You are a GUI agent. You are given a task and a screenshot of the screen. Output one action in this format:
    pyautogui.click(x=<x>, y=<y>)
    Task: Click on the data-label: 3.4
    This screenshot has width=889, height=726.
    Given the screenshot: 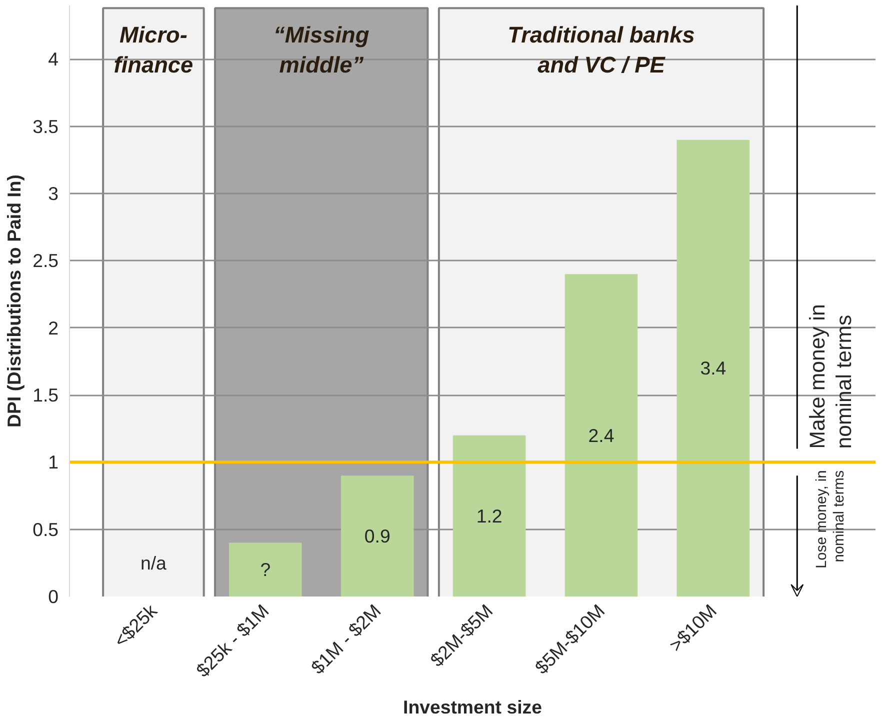 What is the action you would take?
    pyautogui.click(x=713, y=368)
    